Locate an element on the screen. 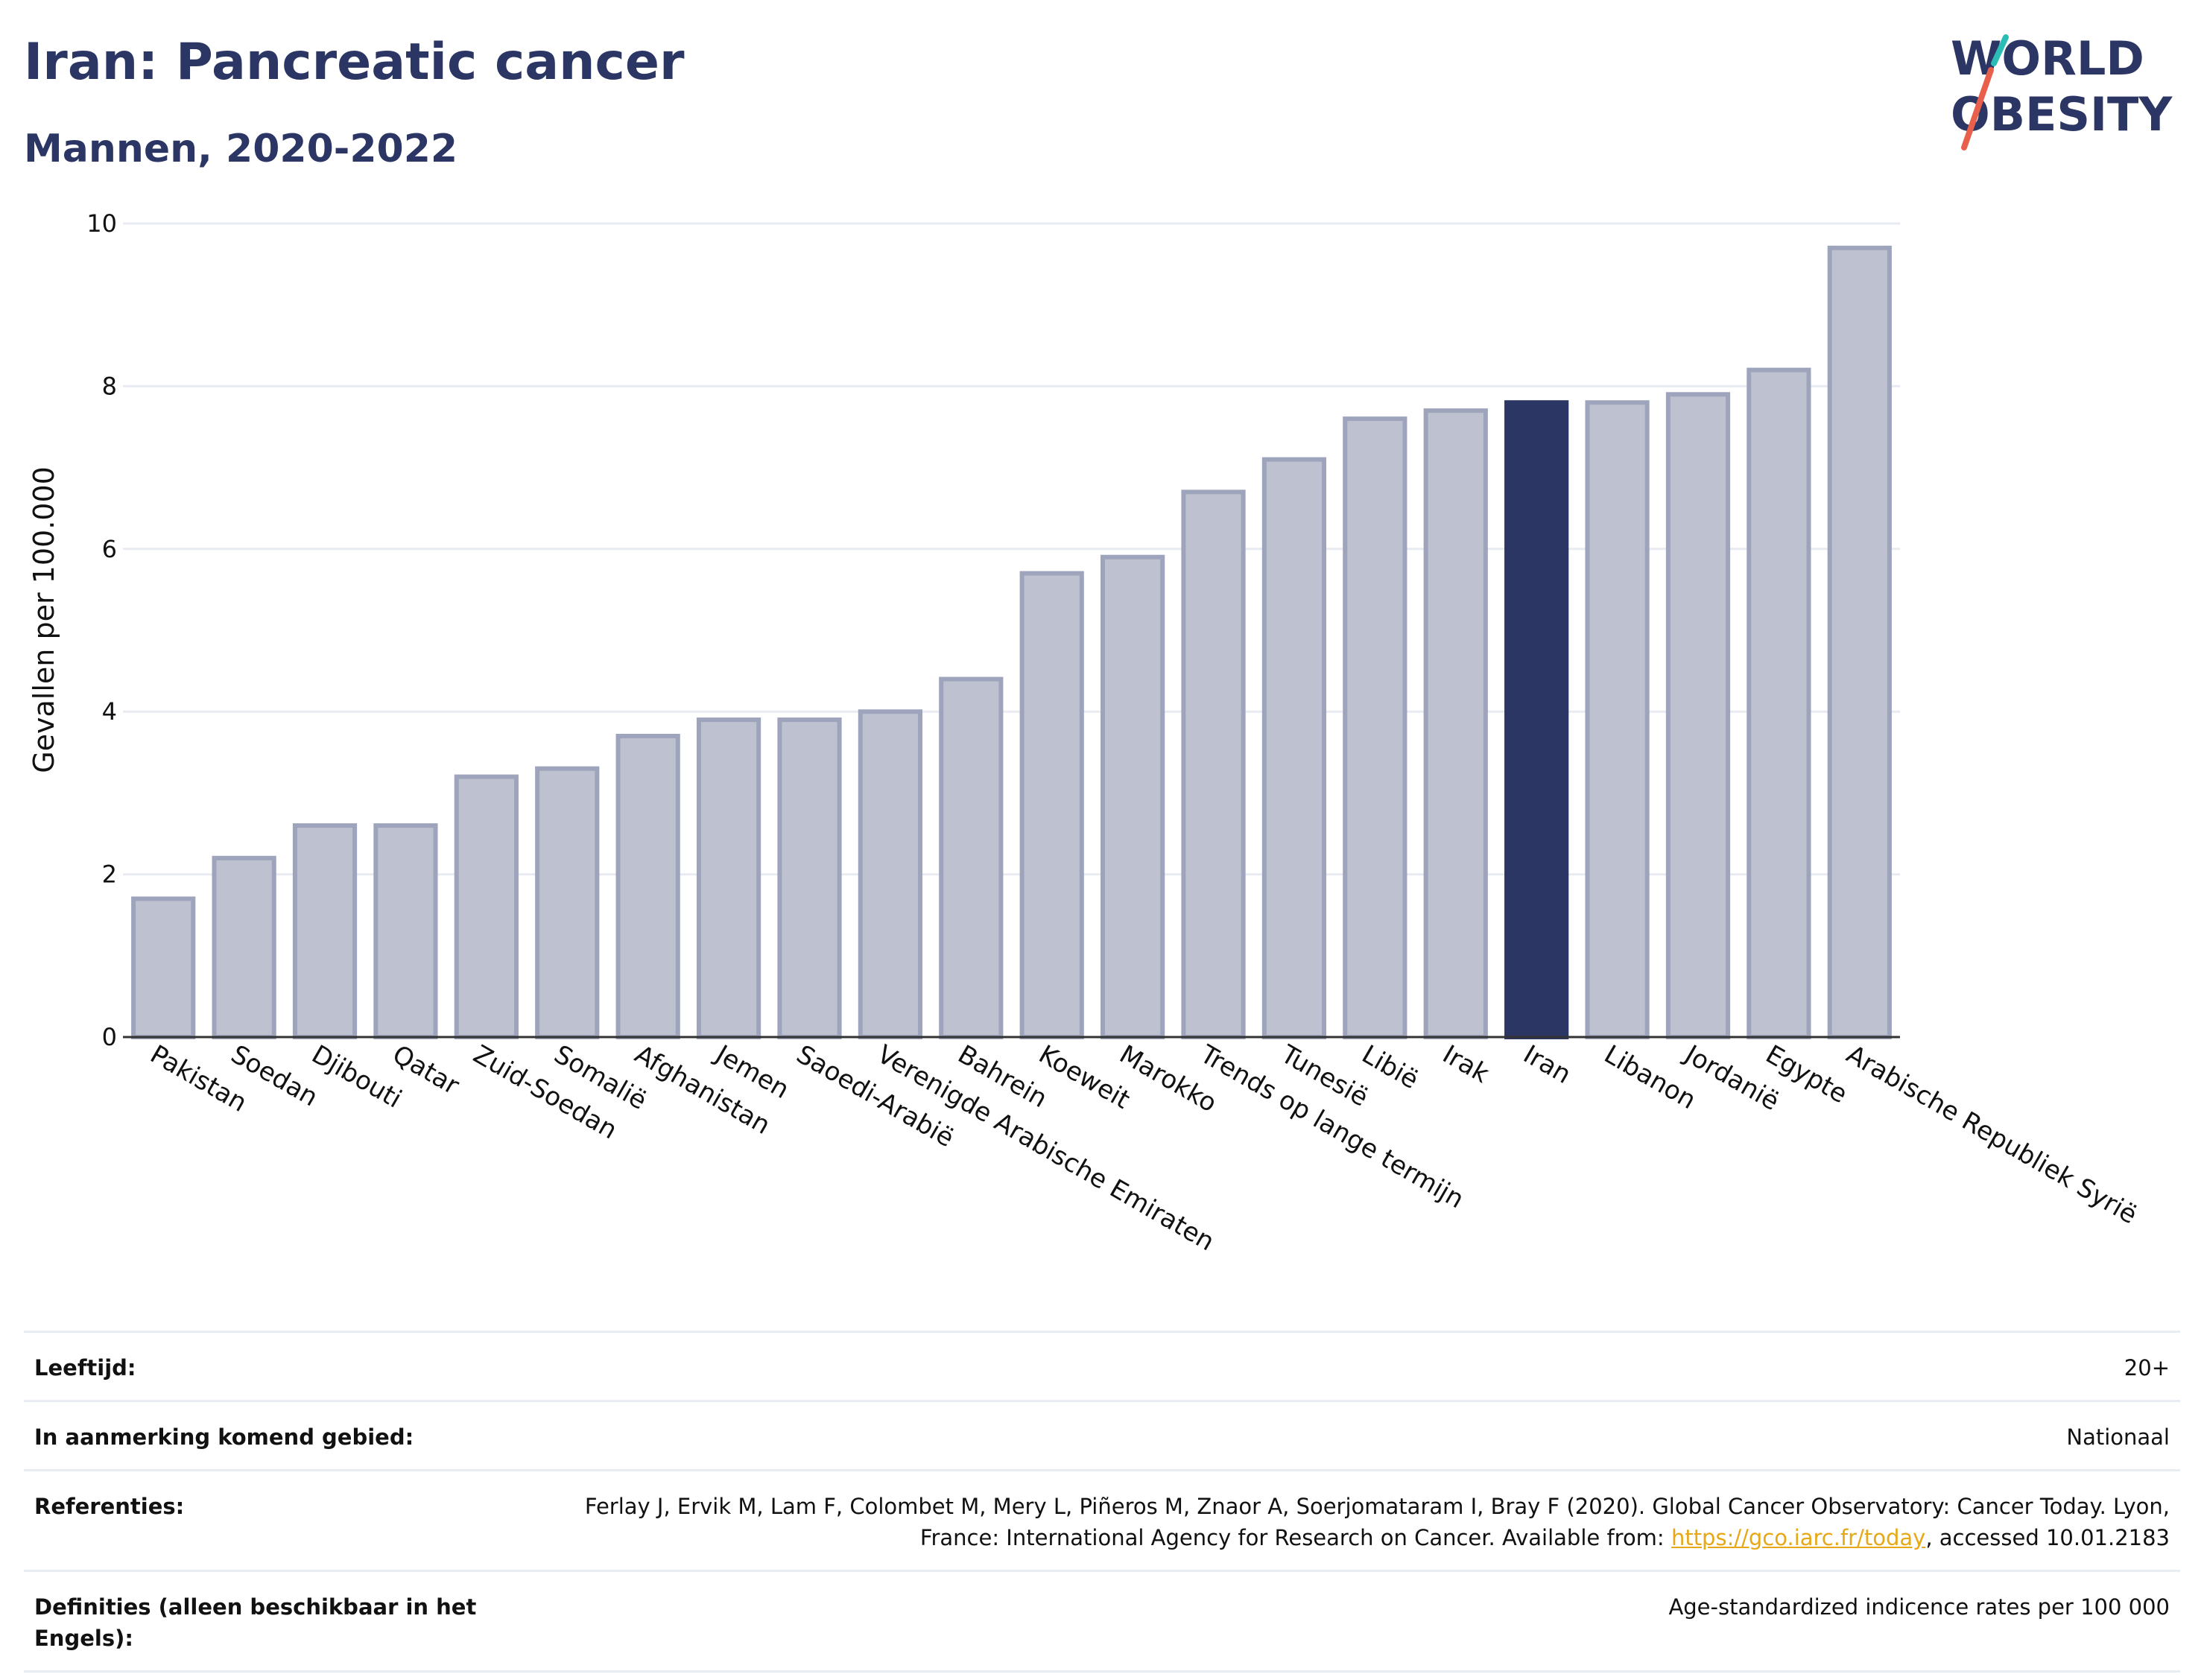 This screenshot has width=2204, height=1680. age-value: 20+ is located at coordinates (2147, 1368).